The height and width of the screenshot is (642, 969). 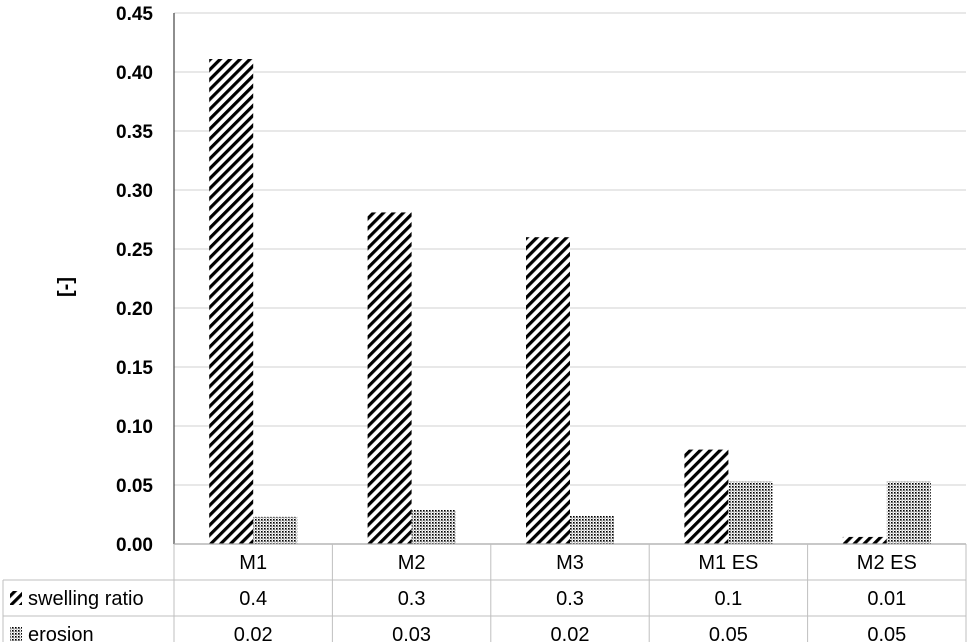 What do you see at coordinates (134, 545) in the screenshot?
I see `y-tick-label: 0.00` at bounding box center [134, 545].